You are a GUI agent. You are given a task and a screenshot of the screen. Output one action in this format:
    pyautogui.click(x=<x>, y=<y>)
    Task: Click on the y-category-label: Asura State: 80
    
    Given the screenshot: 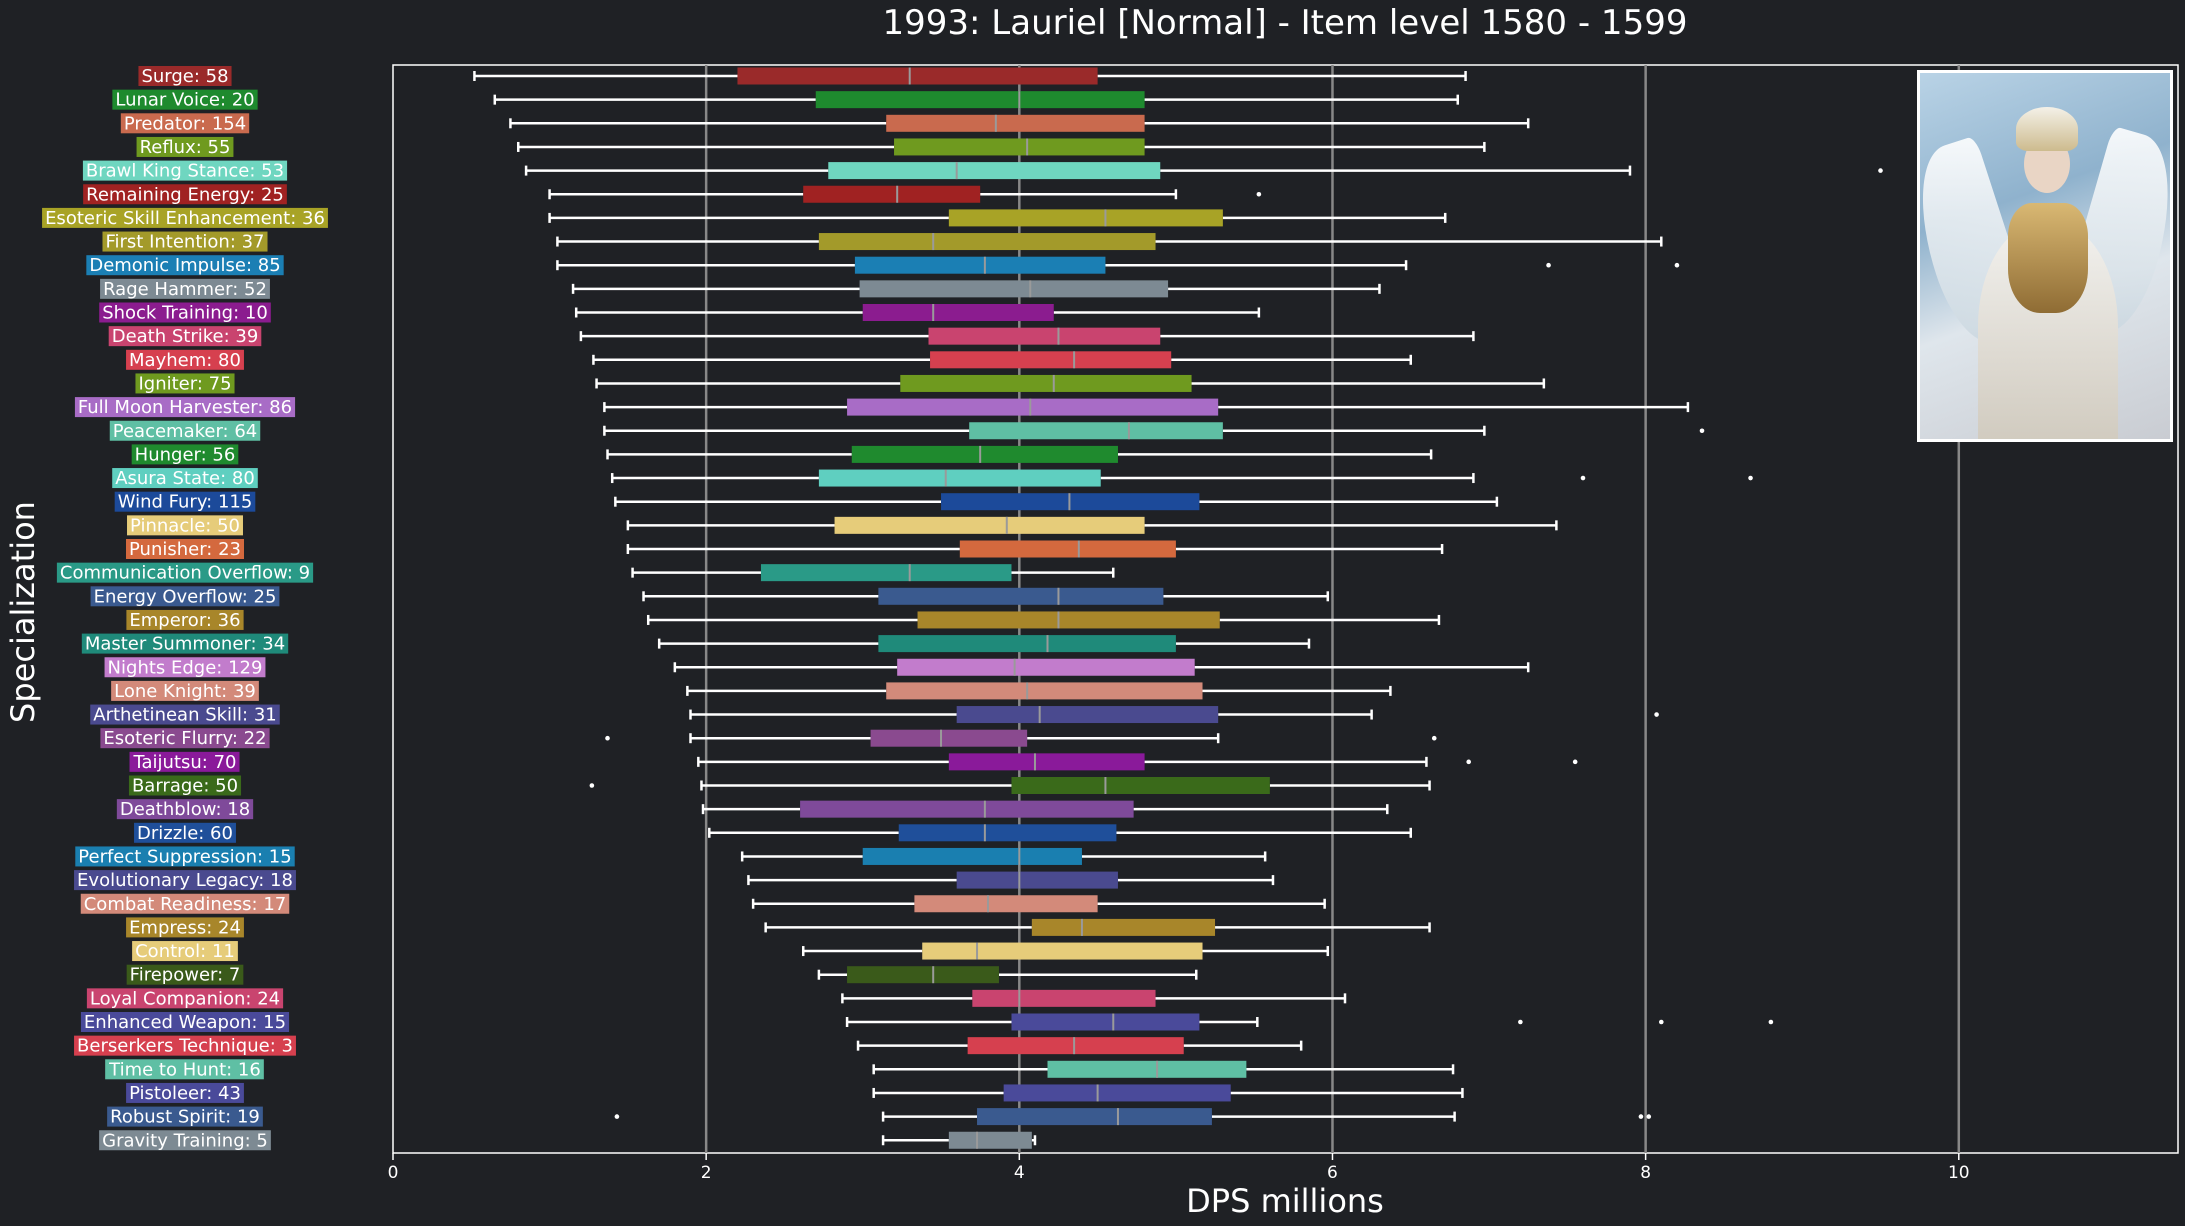 What is the action you would take?
    pyautogui.click(x=185, y=478)
    